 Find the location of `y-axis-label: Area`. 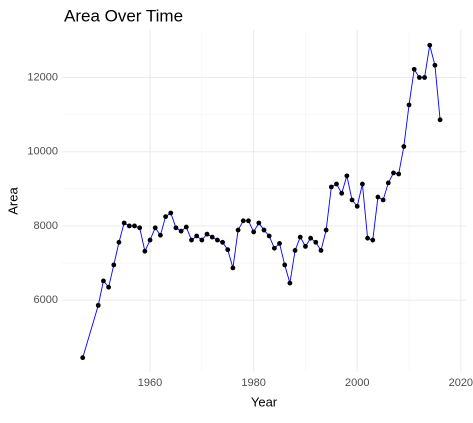

y-axis-label: Area is located at coordinates (12, 201).